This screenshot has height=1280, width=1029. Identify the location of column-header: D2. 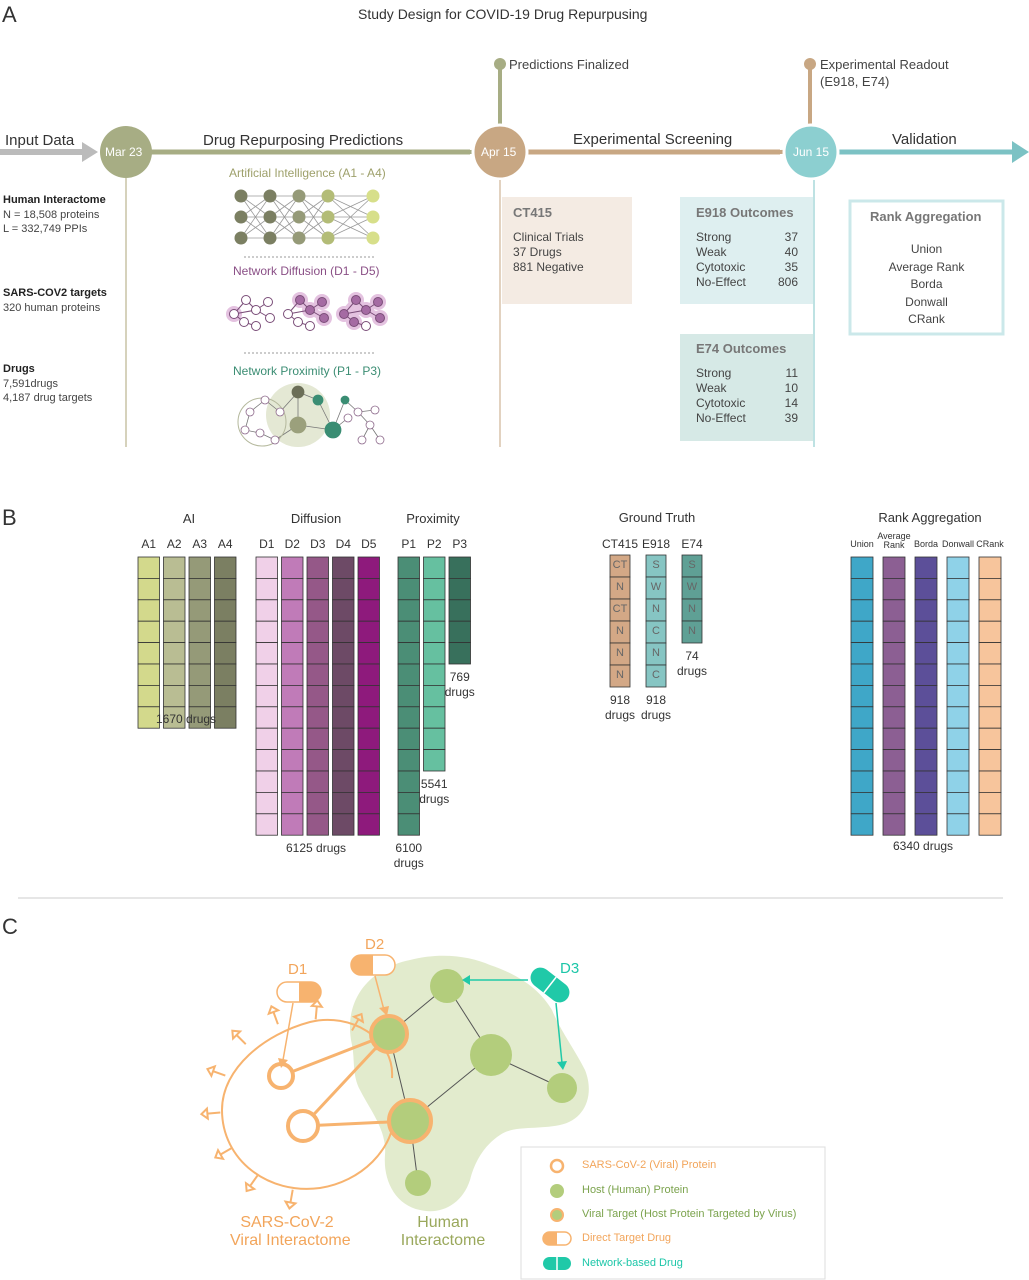
(292, 544).